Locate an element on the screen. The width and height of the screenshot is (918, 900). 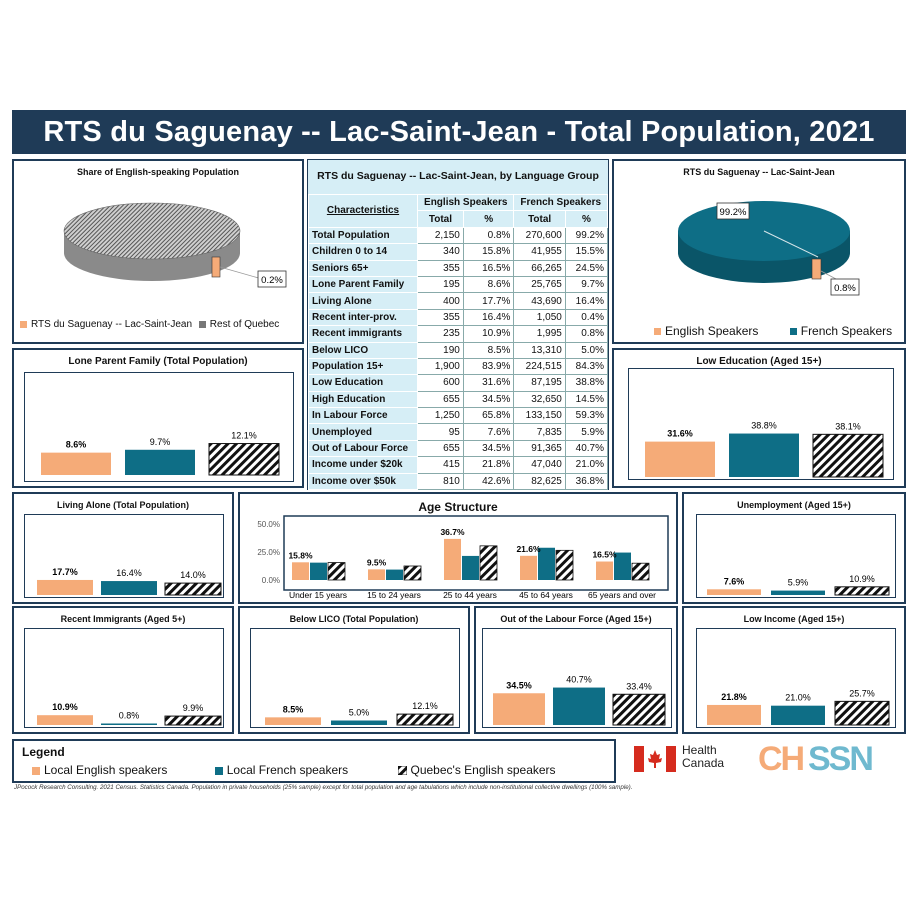
table-row: Total Population 2,150 0.8% 270,600 99.2% is located at coordinates (458, 235).